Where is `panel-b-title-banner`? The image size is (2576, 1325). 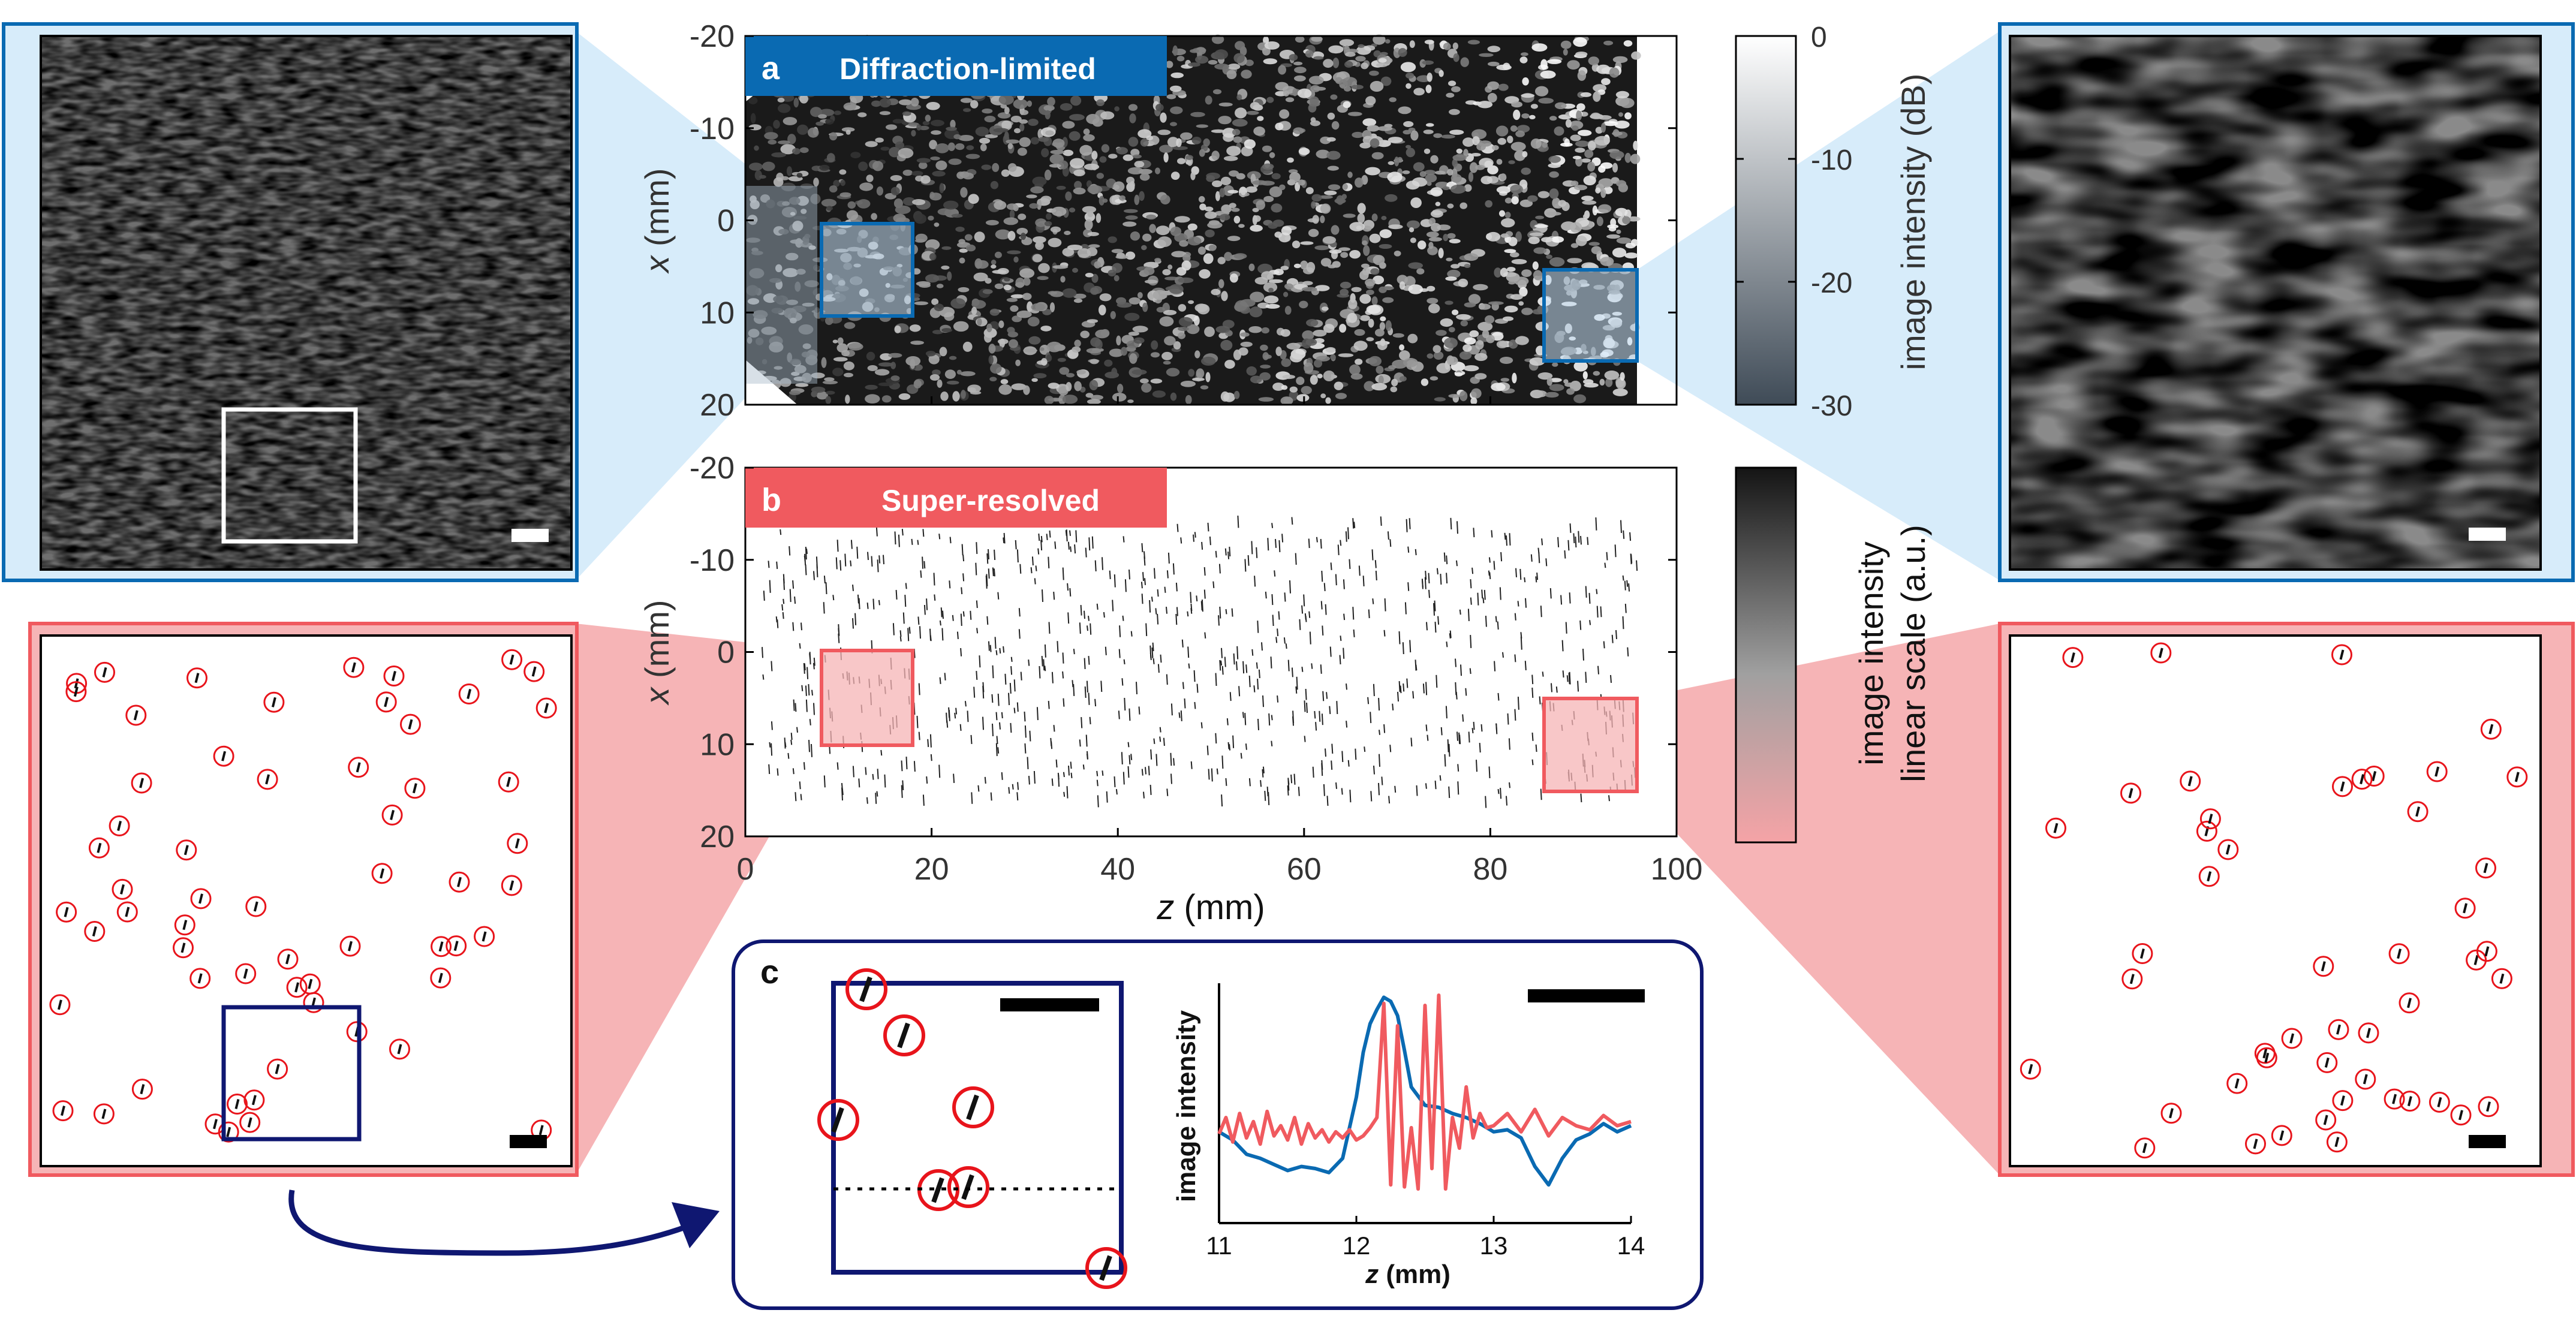
panel-b-title-banner is located at coordinates (956, 498).